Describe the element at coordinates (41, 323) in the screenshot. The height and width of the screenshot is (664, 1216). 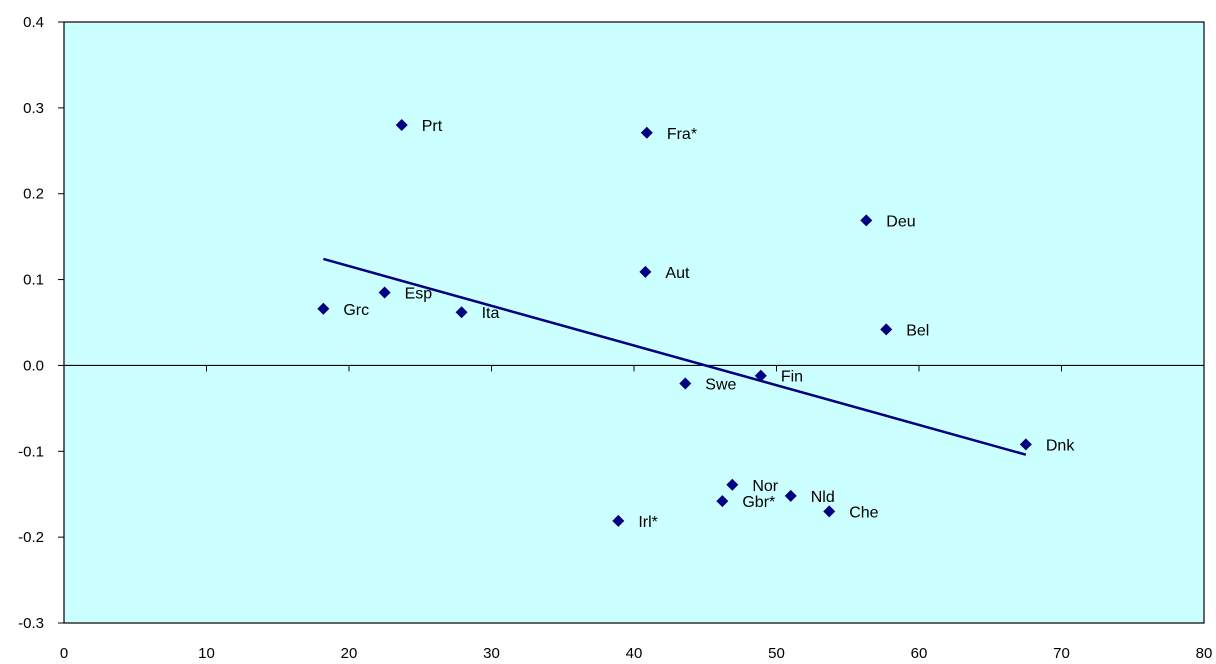
I see `y-axis-ticks: 0.4 0.3 0.2 0.1 0.0 -0.1 -0.2 -0.3` at that location.